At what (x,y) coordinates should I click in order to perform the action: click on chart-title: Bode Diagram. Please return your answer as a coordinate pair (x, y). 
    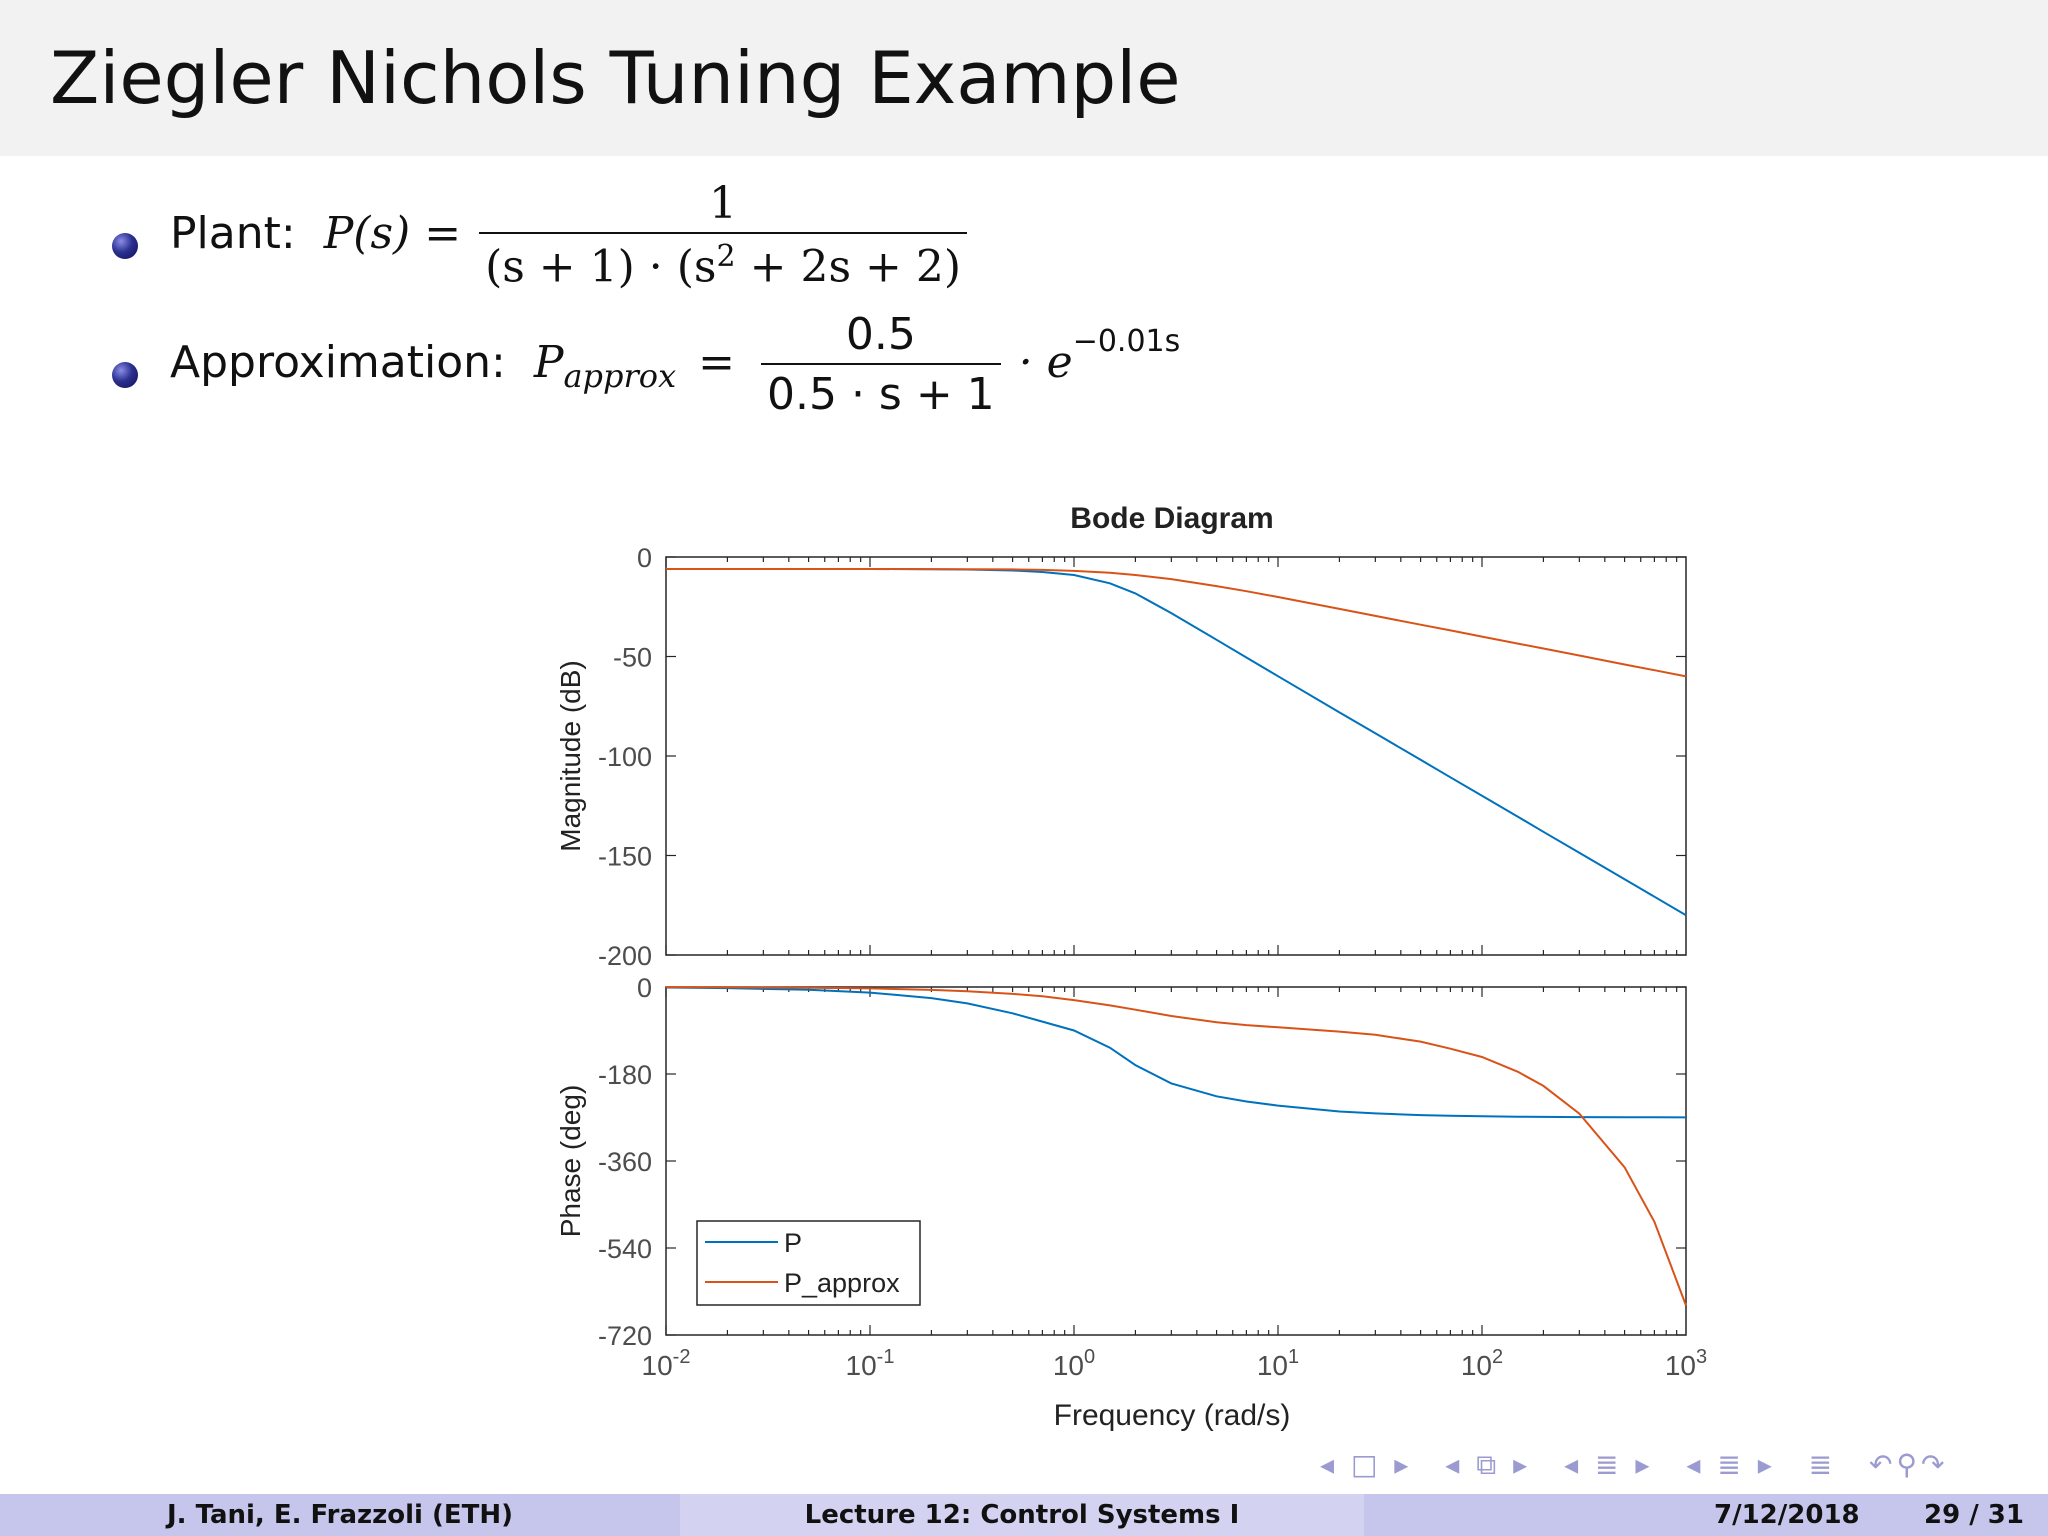
    Looking at the image, I should click on (1171, 518).